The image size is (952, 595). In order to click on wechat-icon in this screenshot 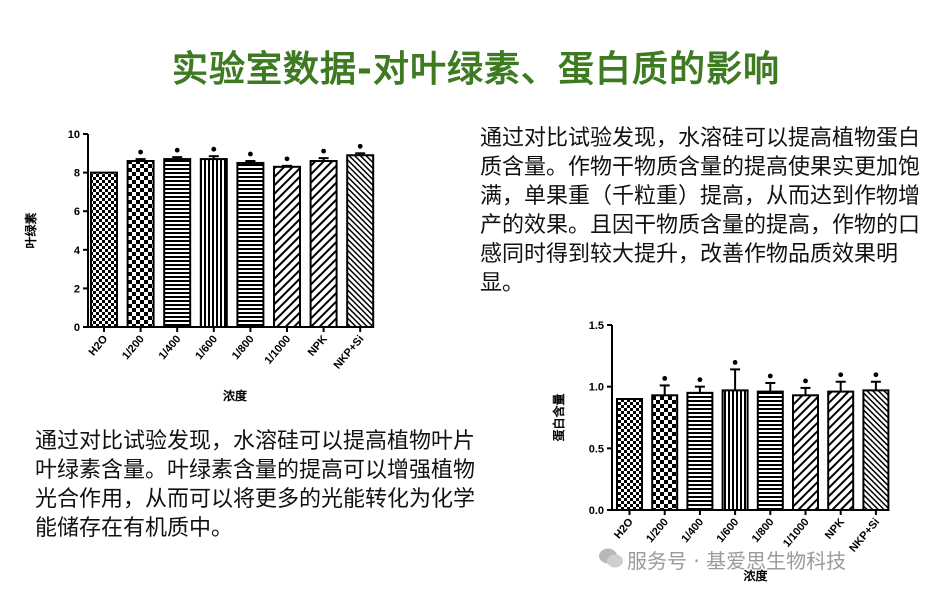, I will do `click(611, 558)`.